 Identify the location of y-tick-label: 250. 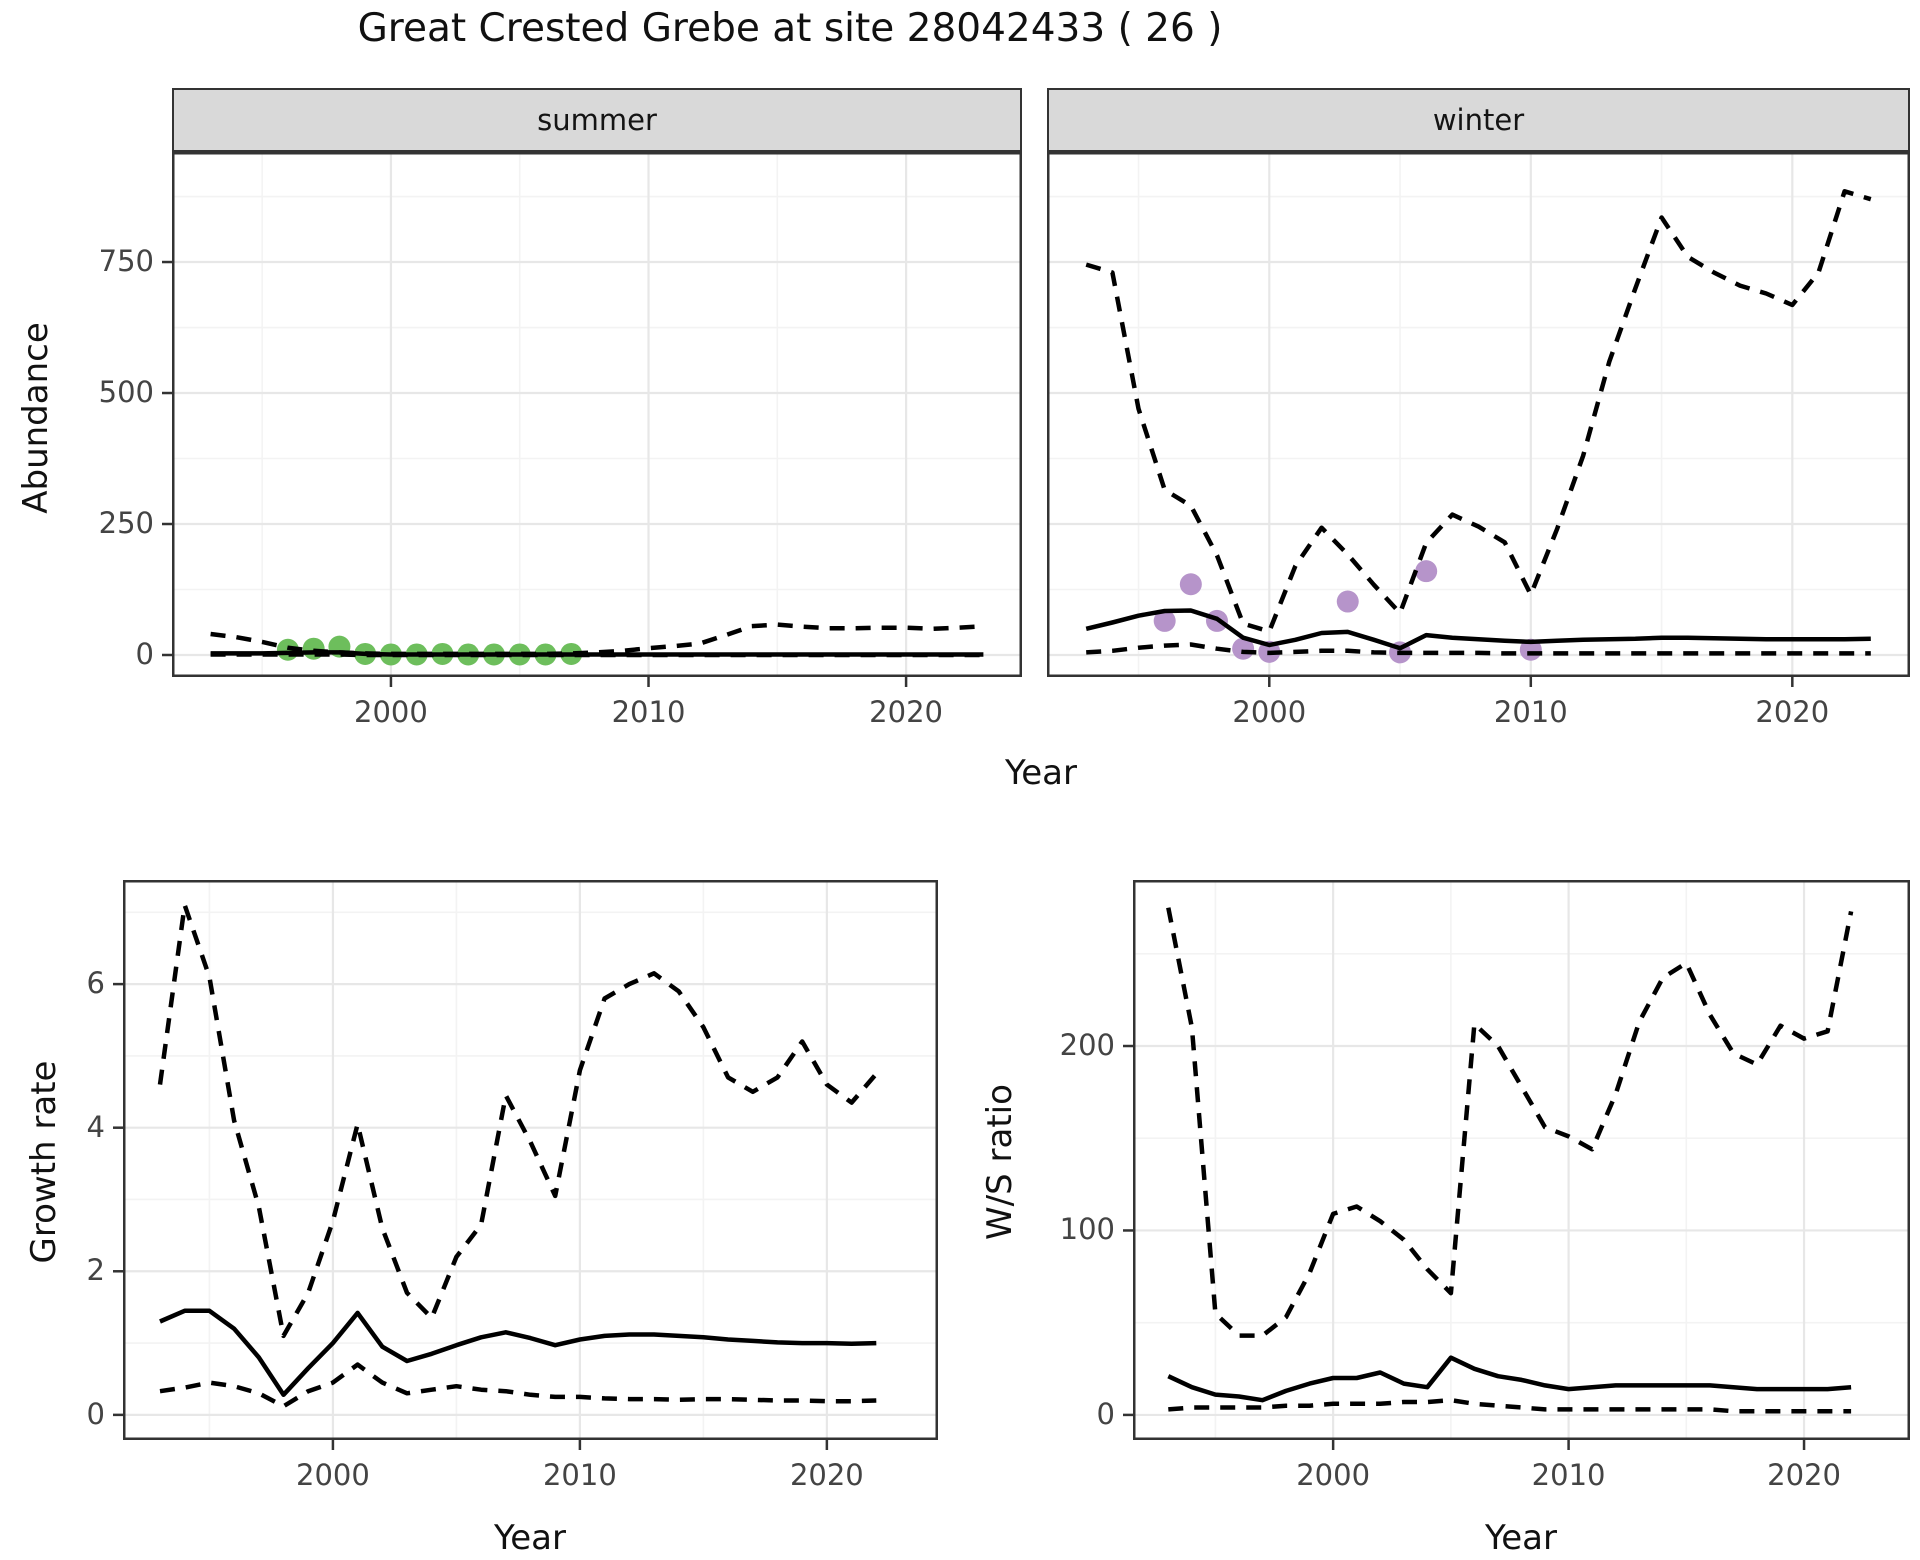
(126, 523).